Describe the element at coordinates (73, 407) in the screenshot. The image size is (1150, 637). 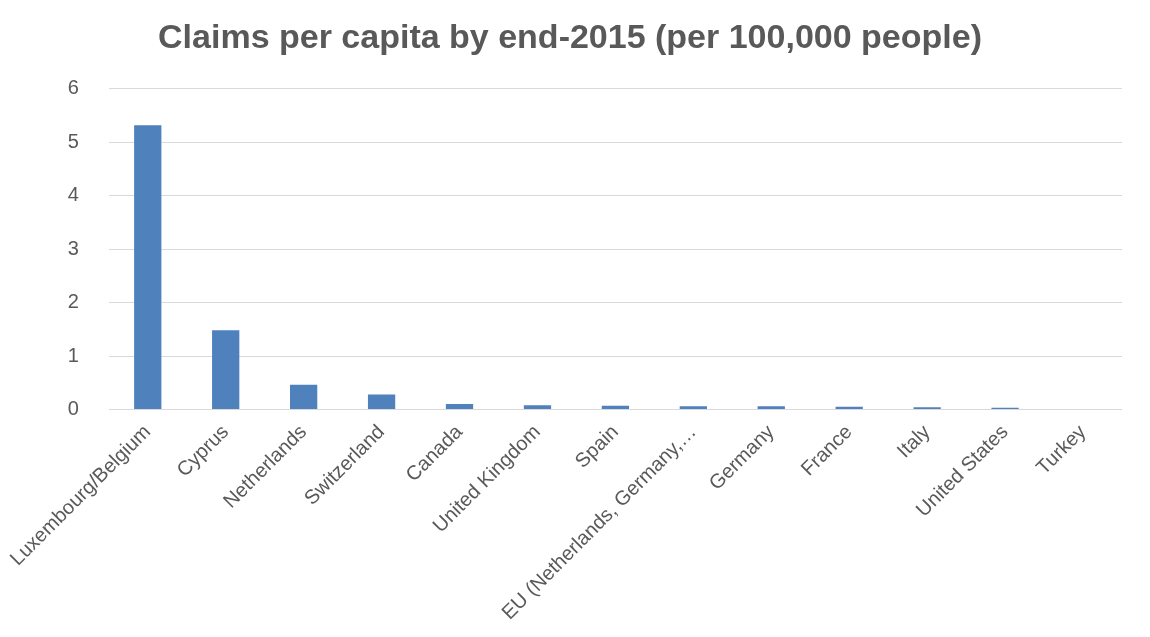
I see `y-tick-label: 0` at that location.